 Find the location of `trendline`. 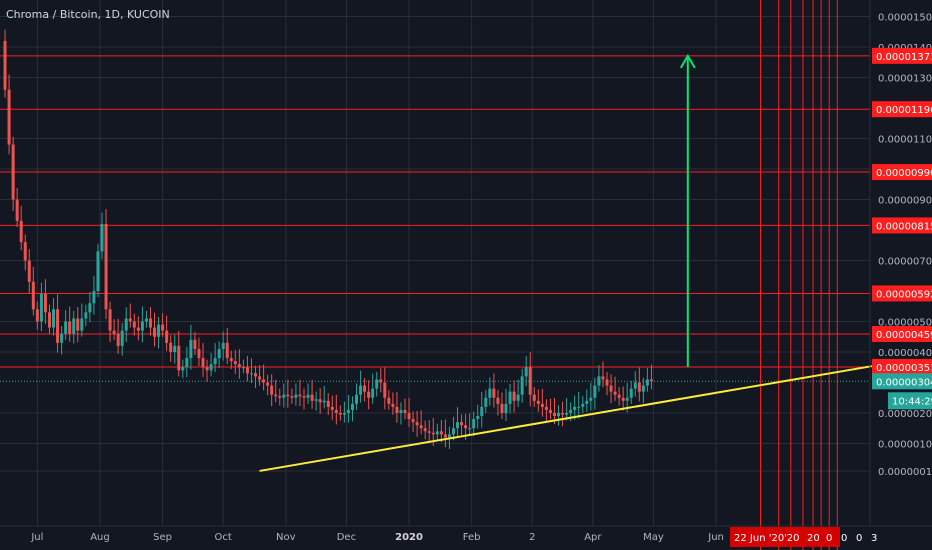

trendline is located at coordinates (569, 417).